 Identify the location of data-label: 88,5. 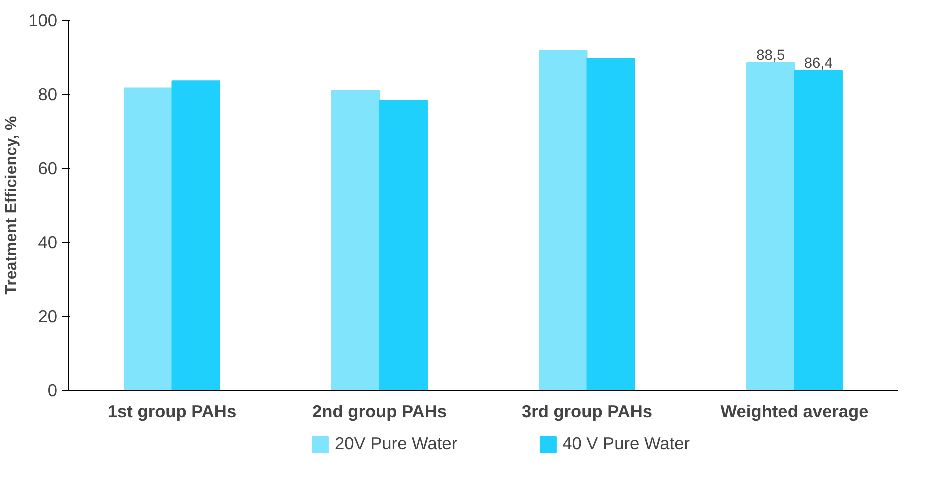
(771, 56).